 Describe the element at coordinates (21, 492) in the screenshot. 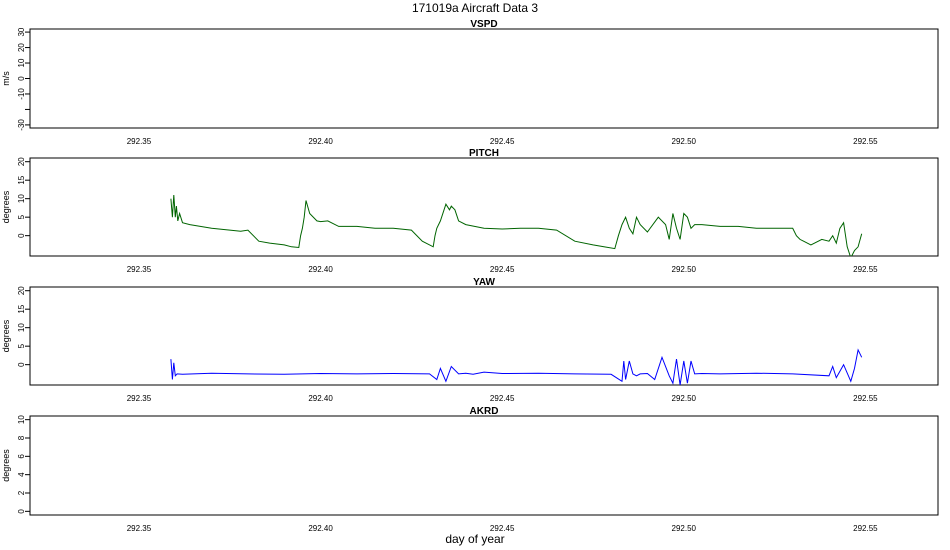

I see `y-tick-label: 2` at that location.